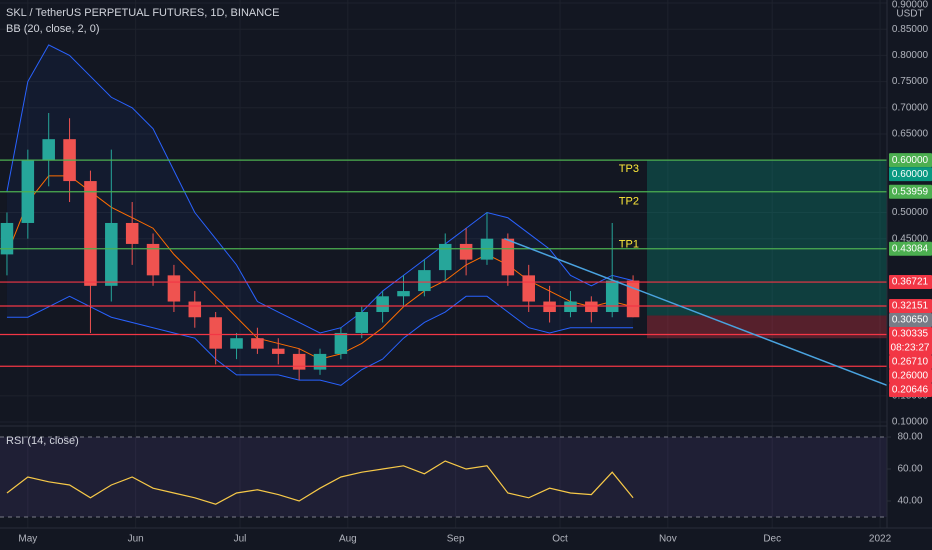 The image size is (932, 550). Describe the element at coordinates (766, 327) in the screenshot. I see `position-loss-zone` at that location.